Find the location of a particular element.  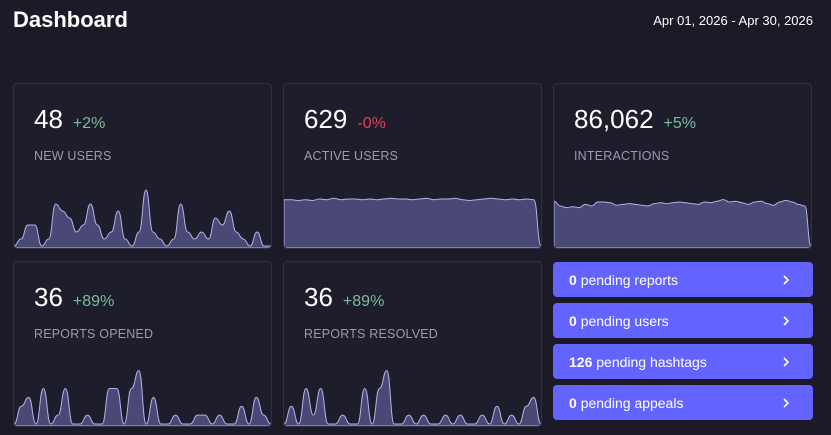

action-label: 126 pending hashtags is located at coordinates (638, 362).